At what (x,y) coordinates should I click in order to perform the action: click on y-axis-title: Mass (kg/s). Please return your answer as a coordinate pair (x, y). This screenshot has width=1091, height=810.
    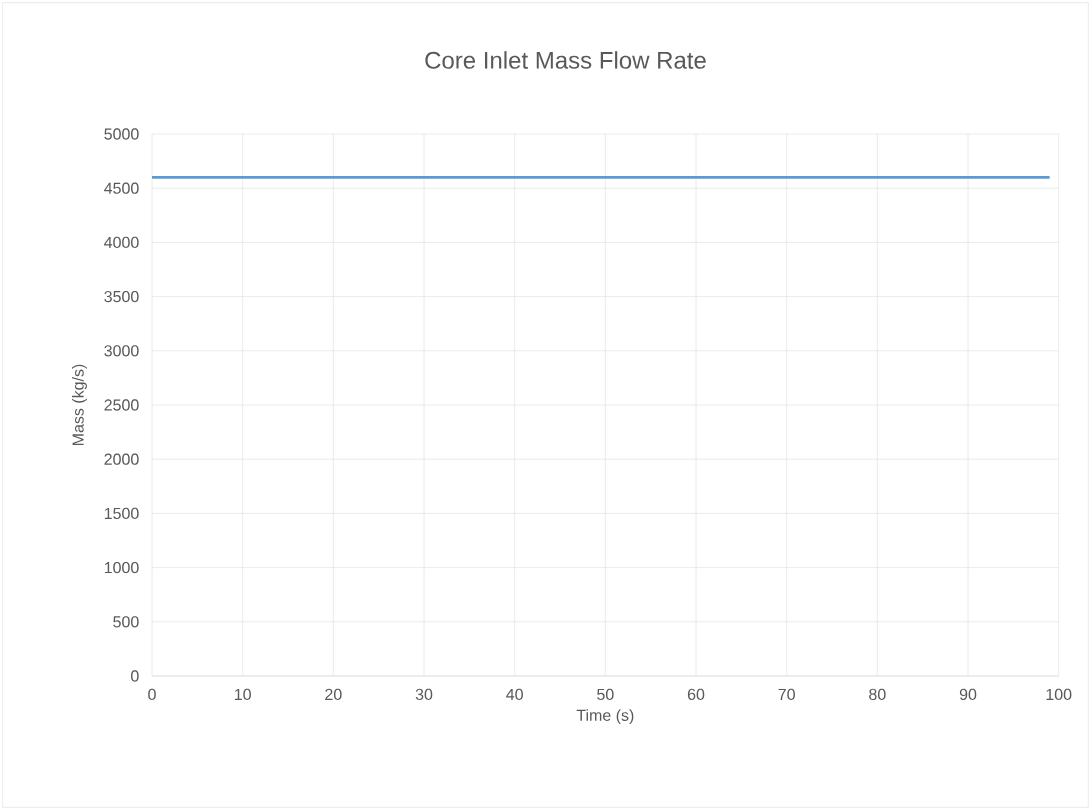
    Looking at the image, I should click on (79, 405).